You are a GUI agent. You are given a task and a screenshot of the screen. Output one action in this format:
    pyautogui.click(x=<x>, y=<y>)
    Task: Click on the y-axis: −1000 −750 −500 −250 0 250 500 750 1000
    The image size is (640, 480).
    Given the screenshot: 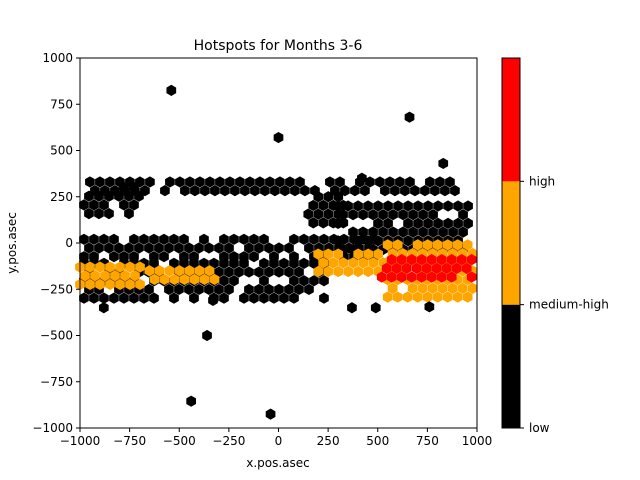 What is the action you would take?
    pyautogui.click(x=56, y=243)
    